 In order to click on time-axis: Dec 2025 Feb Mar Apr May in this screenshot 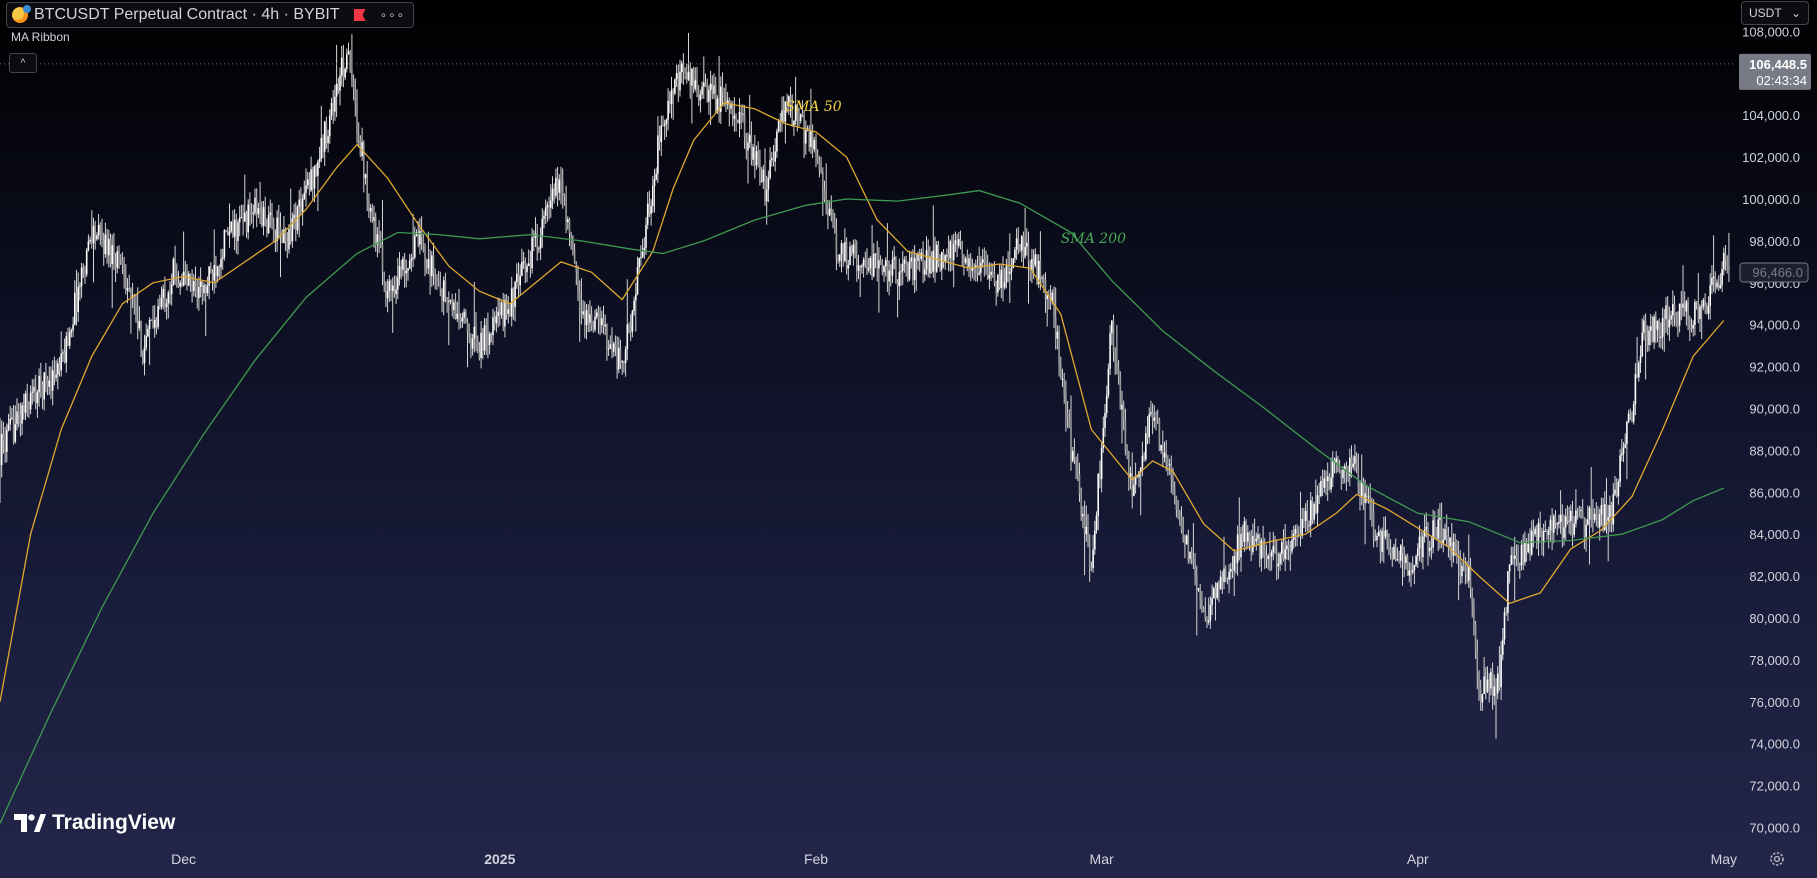, I will do `click(954, 859)`.